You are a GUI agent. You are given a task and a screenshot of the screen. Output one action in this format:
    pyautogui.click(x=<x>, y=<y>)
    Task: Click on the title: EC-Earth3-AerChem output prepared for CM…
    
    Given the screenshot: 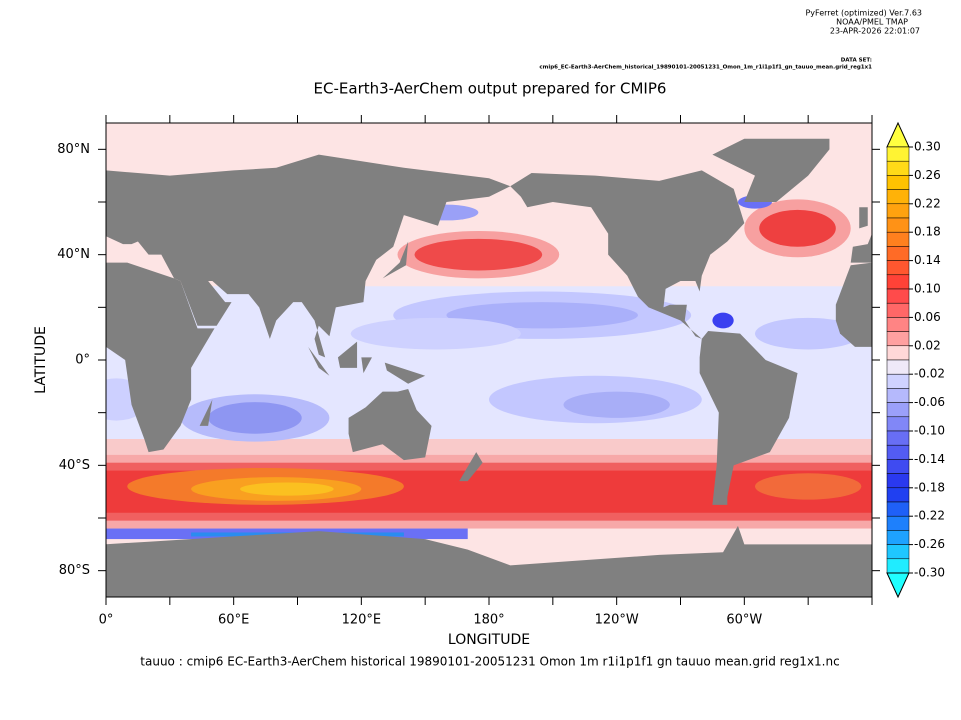 What is the action you would take?
    pyautogui.click(x=490, y=89)
    